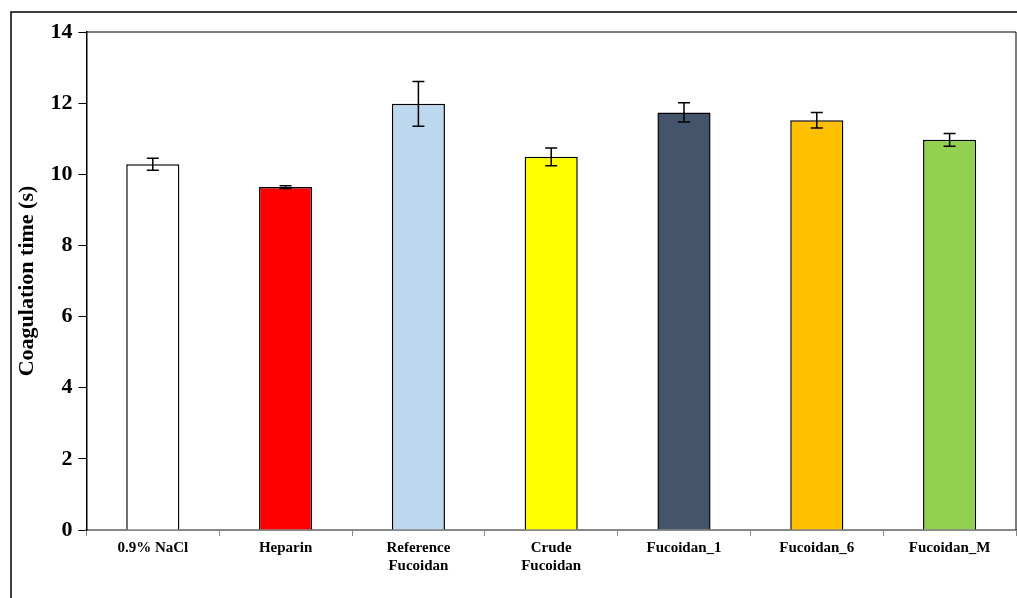 The image size is (1017, 598). I want to click on y-tick-label: 0, so click(67, 528).